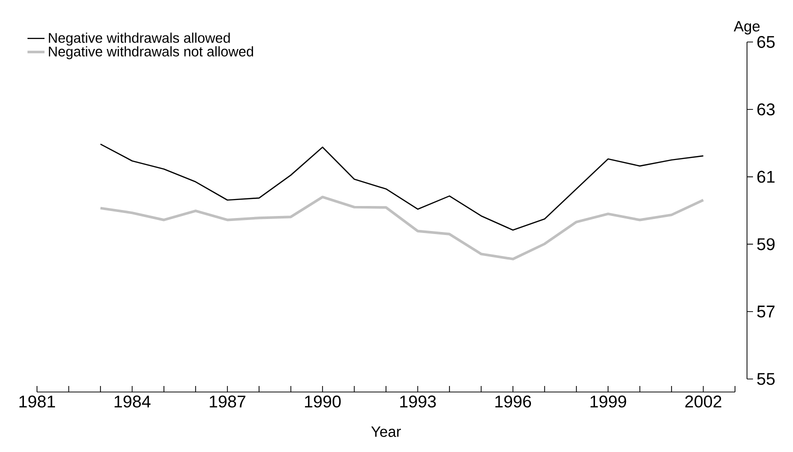 The width and height of the screenshot is (793, 452). I want to click on x-tick-label: 1990, so click(323, 402).